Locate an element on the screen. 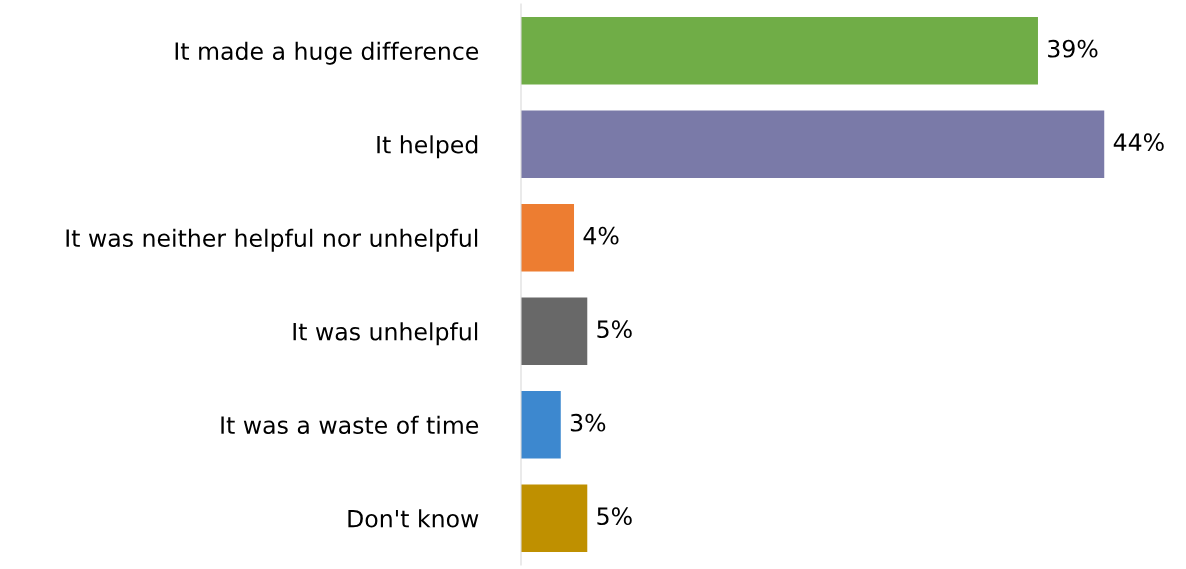 This screenshot has height=569, width=1186. y-tick-label: It was neither helpful nor unhelpful is located at coordinates (272, 240).